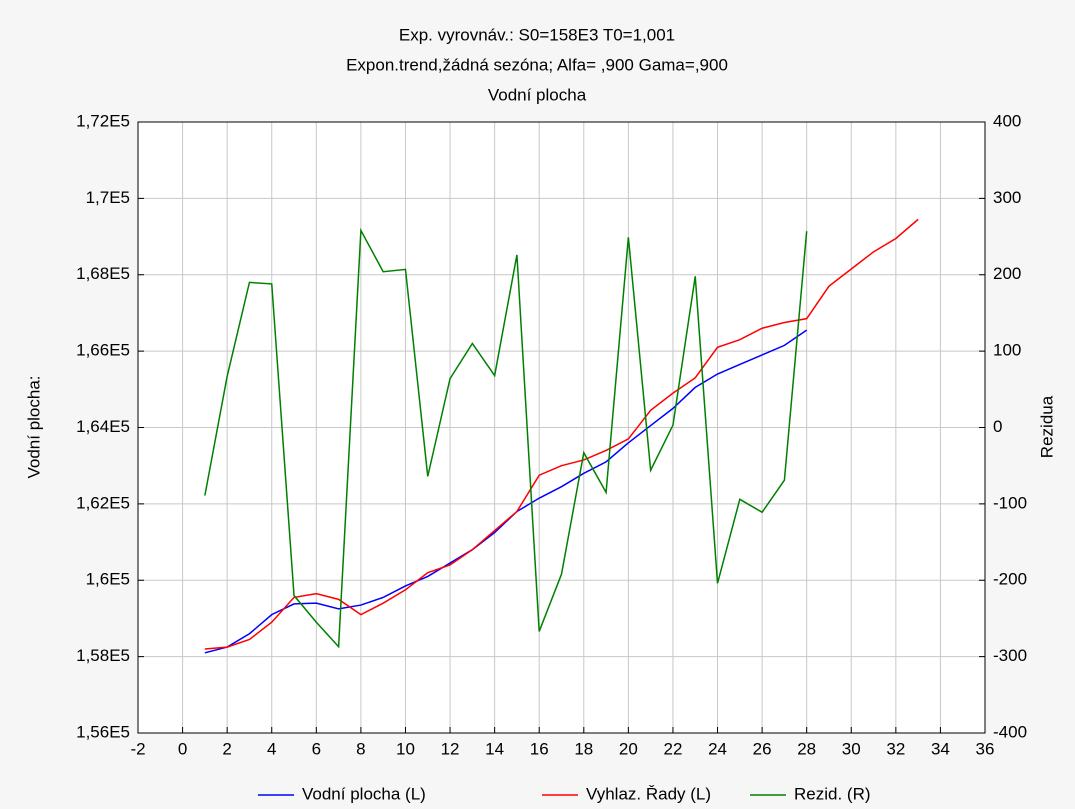  Describe the element at coordinates (103, 350) in the screenshot. I see `y-tick-label: 1,66E5` at that location.